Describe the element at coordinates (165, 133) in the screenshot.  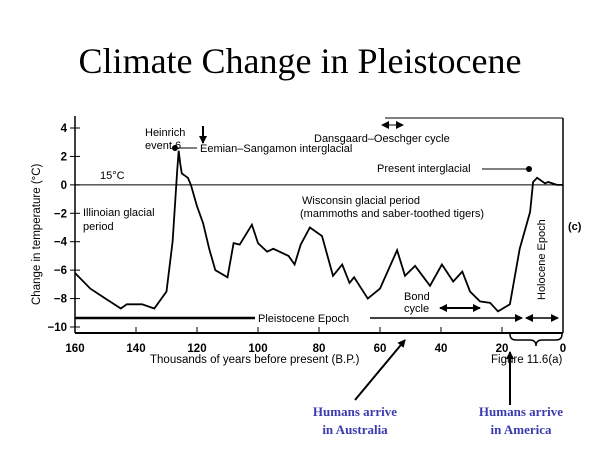
I see `heinrich-label: Heinrich` at that location.